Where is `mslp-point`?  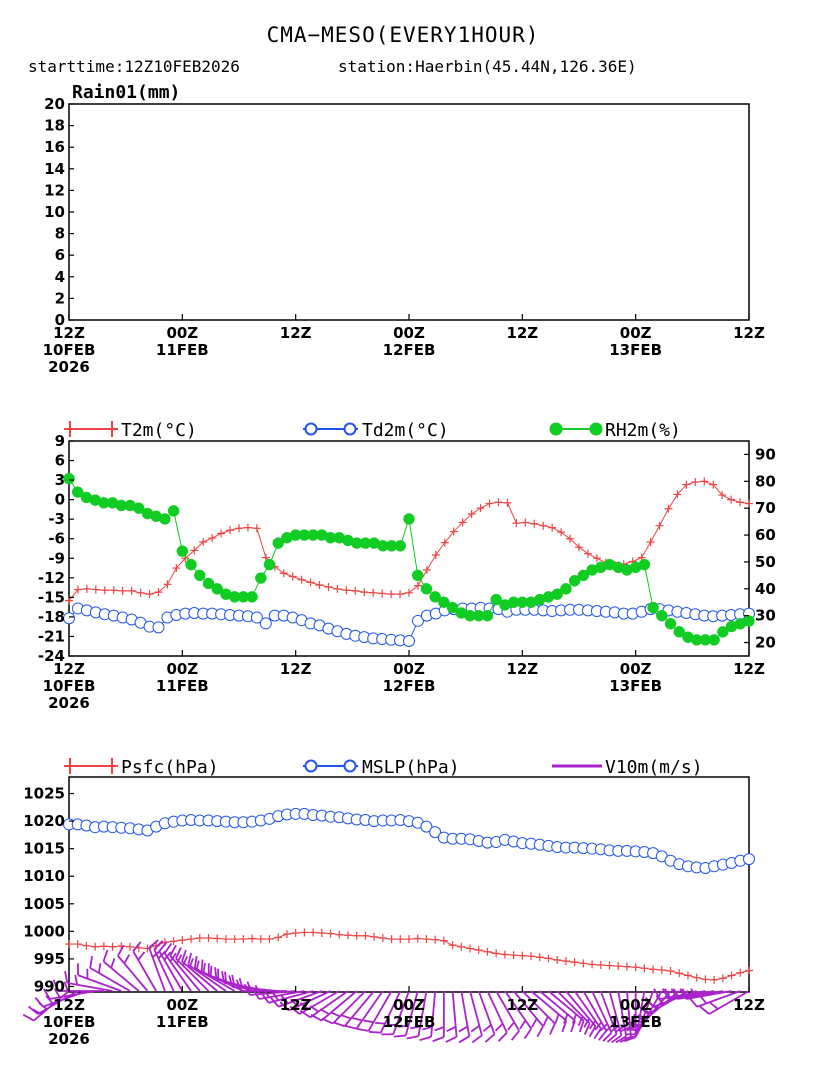
mslp-point is located at coordinates (435, 832).